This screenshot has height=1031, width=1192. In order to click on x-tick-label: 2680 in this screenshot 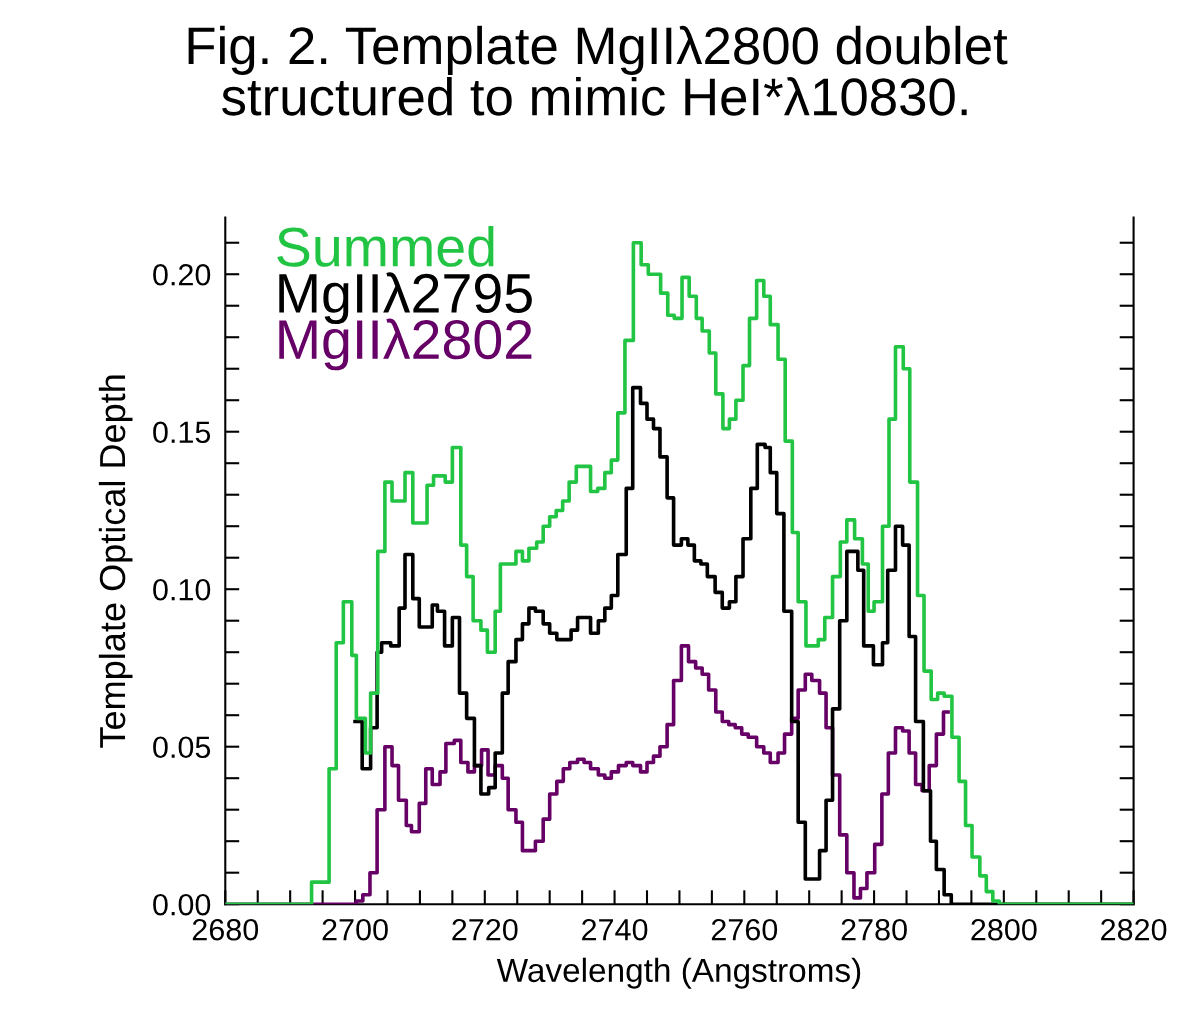, I will do `click(225, 929)`.